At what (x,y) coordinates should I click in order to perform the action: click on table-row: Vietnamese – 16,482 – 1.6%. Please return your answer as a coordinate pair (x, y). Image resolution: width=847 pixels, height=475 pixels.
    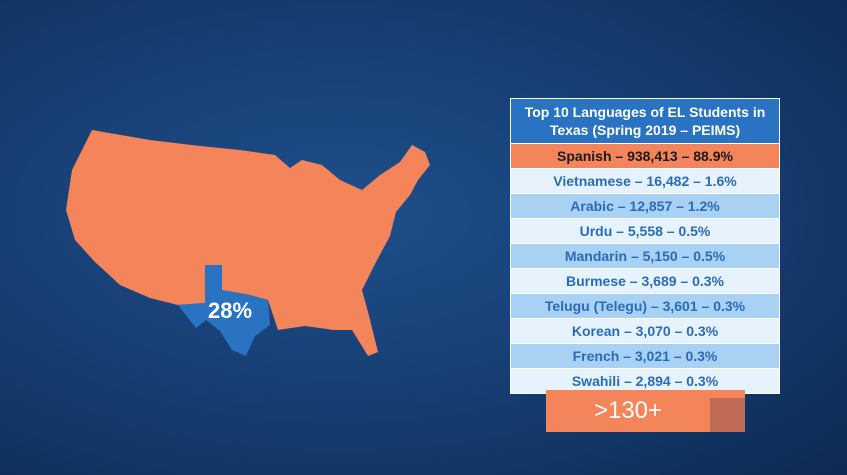
    Looking at the image, I should click on (645, 180).